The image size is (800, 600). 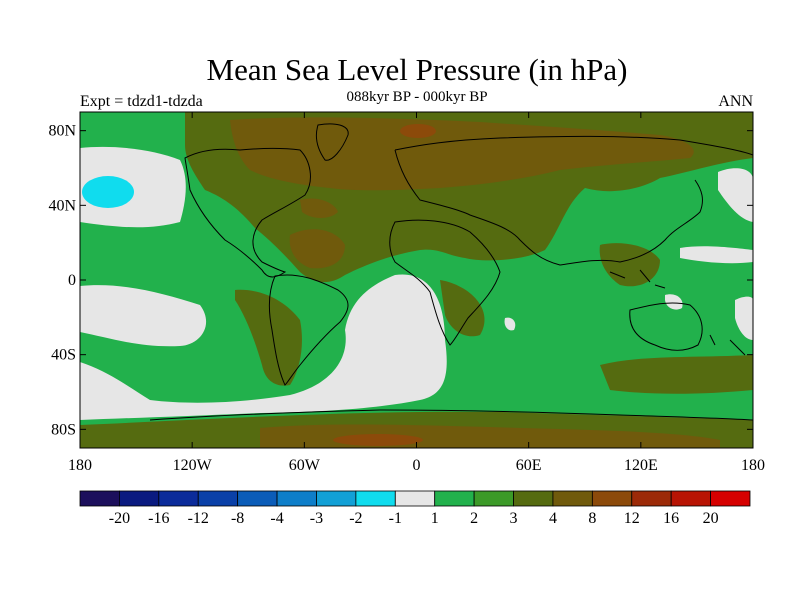 I want to click on colorbar-label: 20, so click(x=711, y=518).